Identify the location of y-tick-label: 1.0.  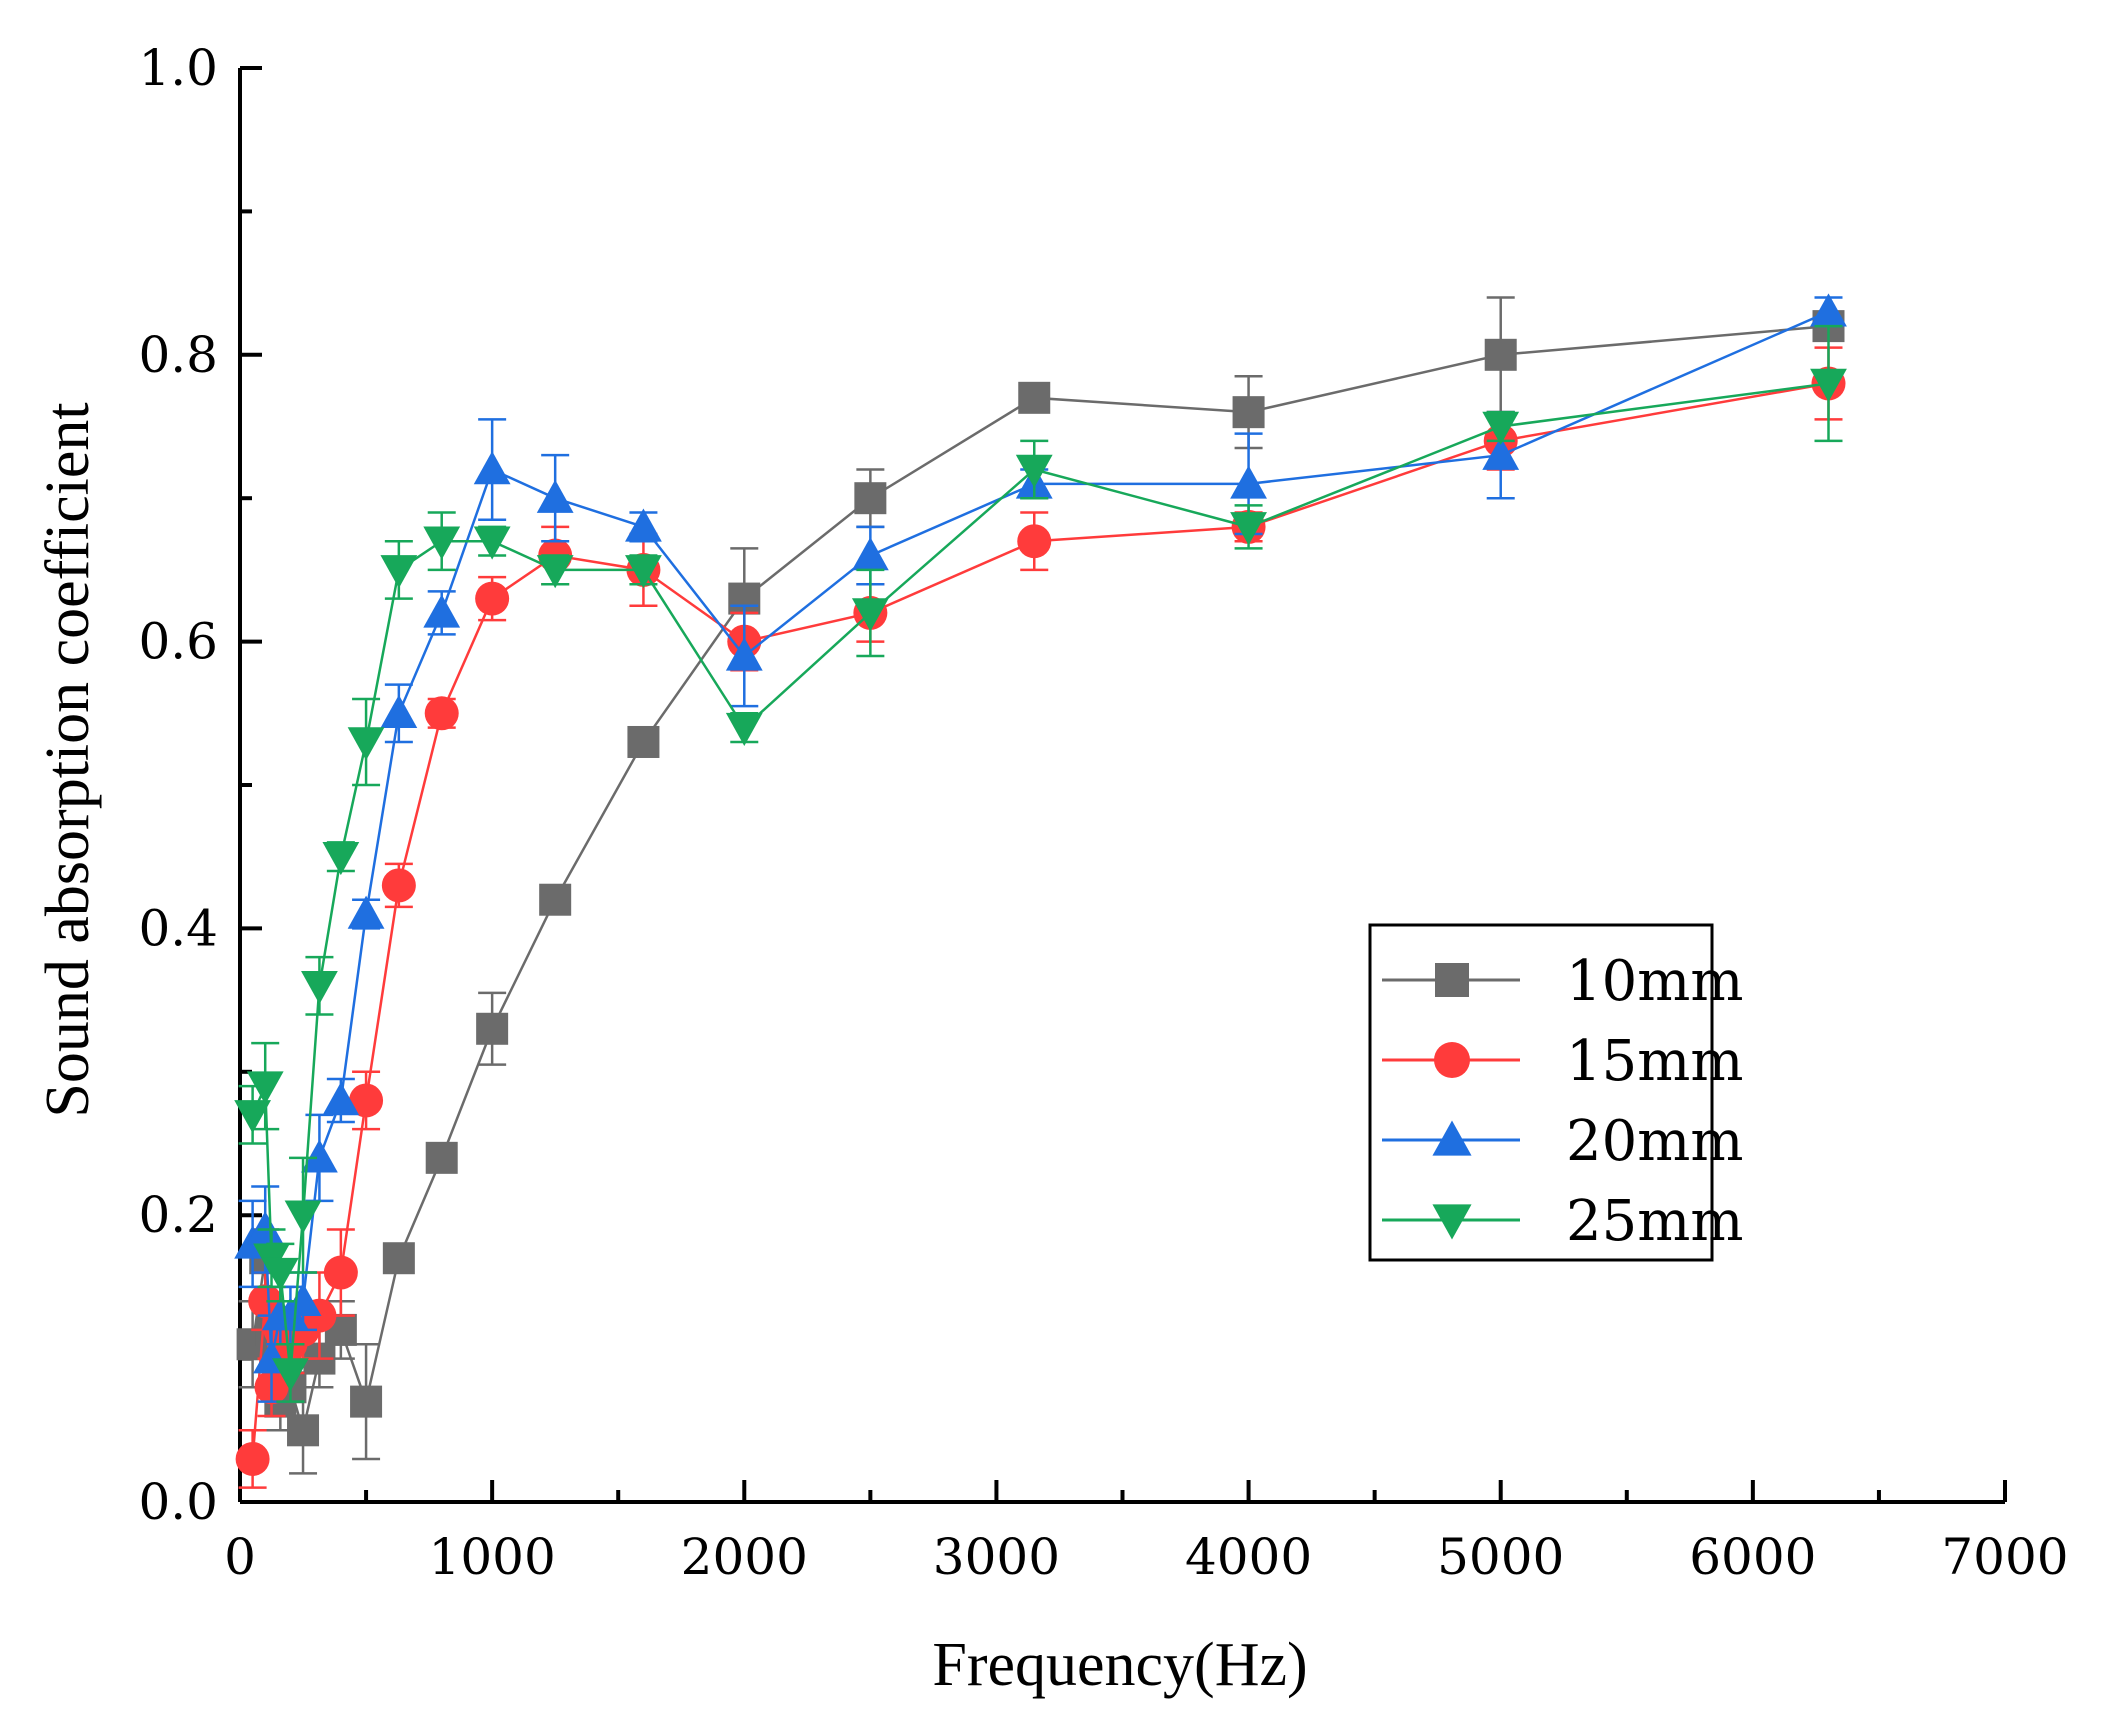
(178, 68).